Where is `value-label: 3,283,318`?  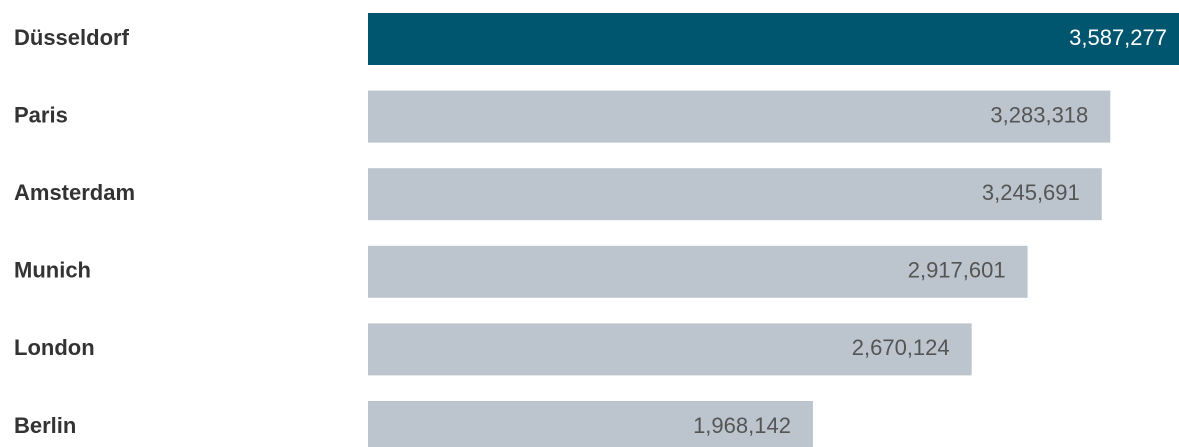
value-label: 3,283,318 is located at coordinates (1039, 114).